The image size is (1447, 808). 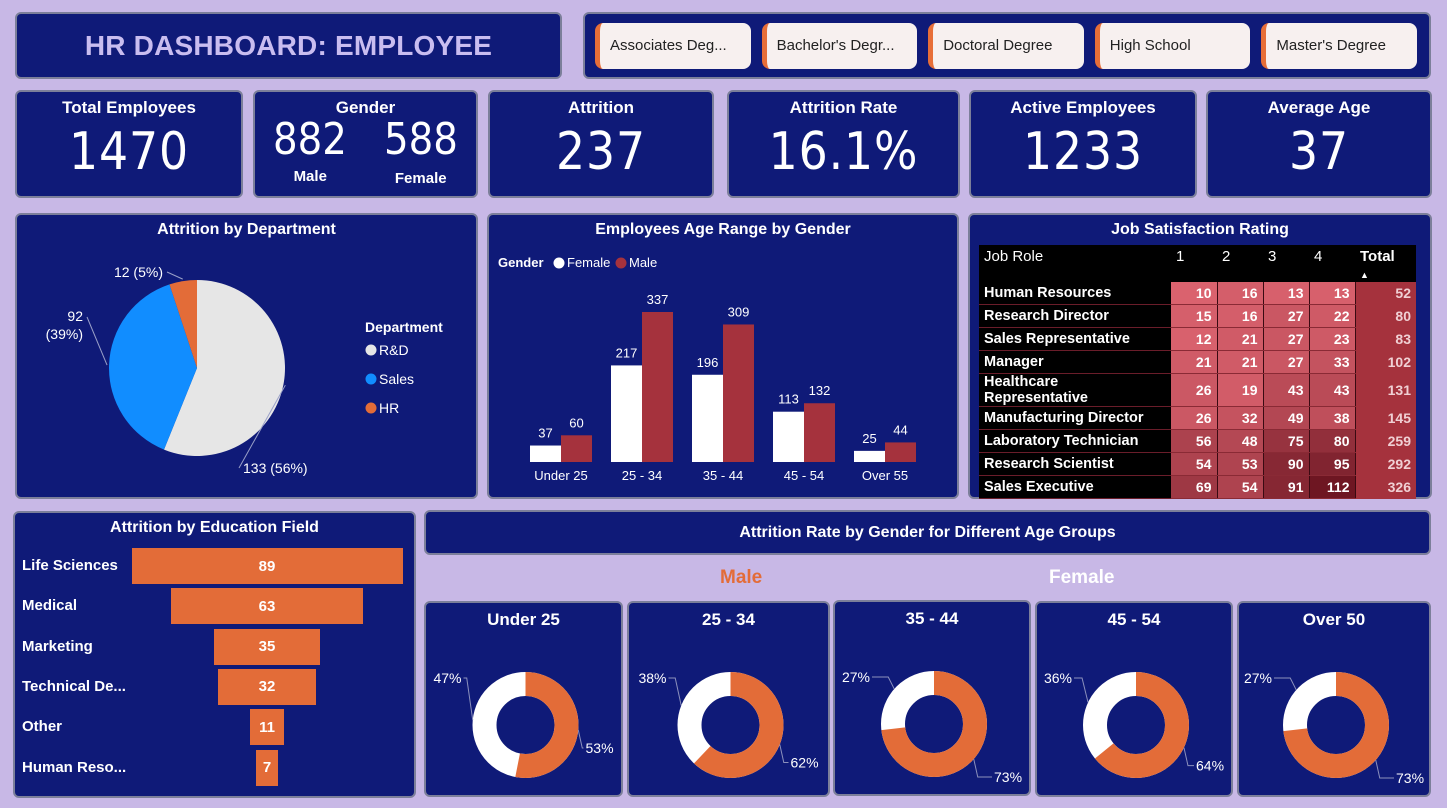 I want to click on total-cell: 131, so click(x=1385, y=390).